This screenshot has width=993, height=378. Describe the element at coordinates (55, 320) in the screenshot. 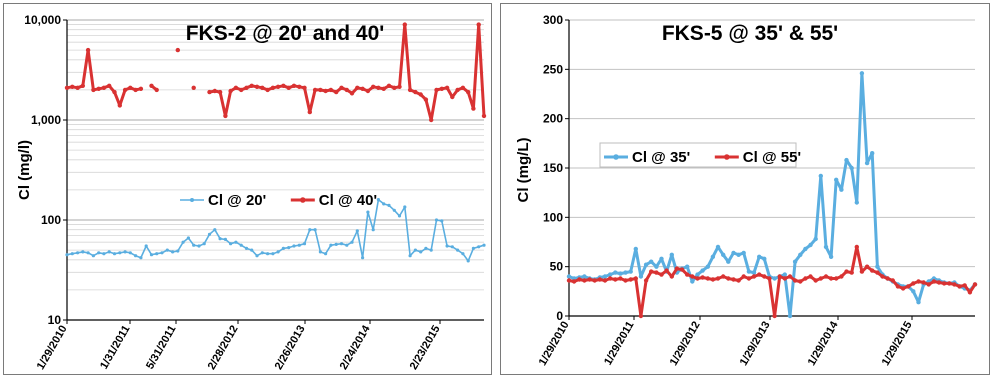

I see `y-tick-label: 10` at that location.